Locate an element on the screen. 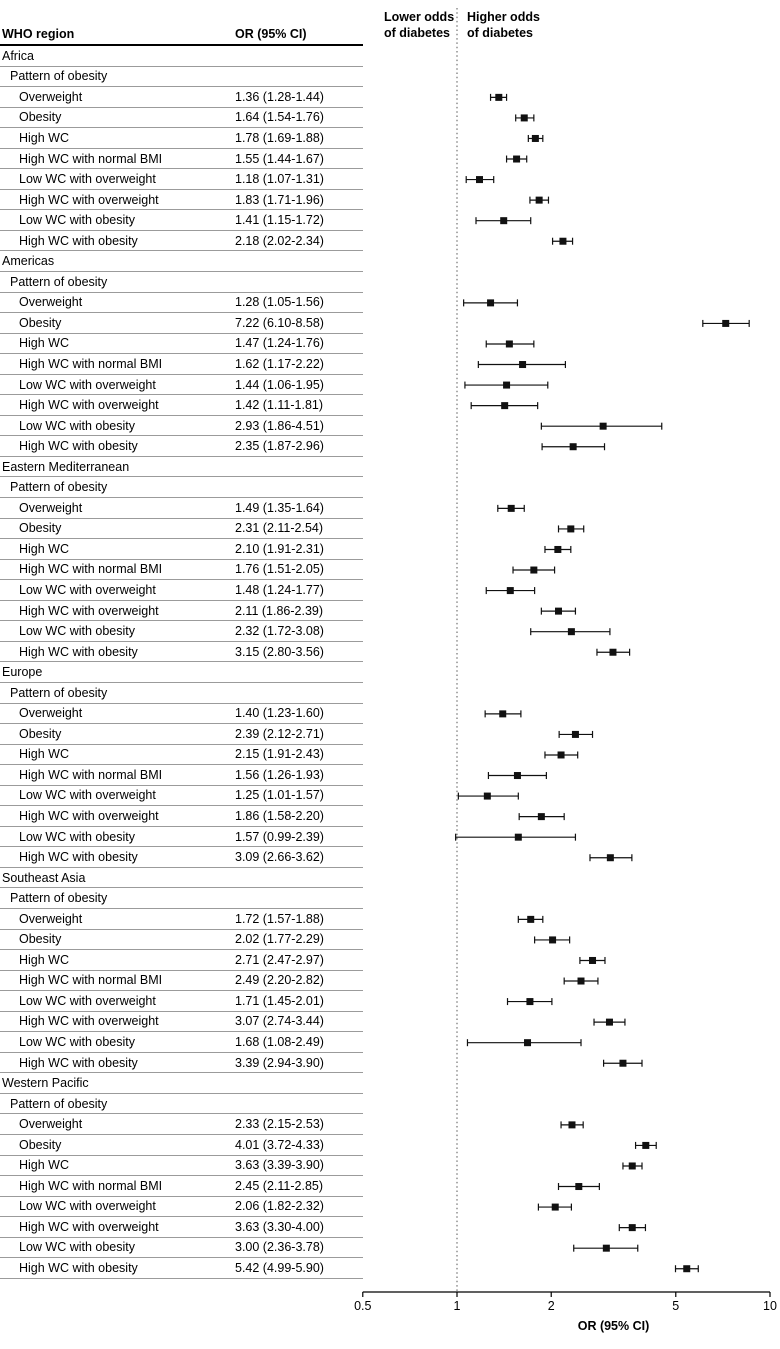 This screenshot has width=780, height=1349. or-ci-value: 1.71 (1.45-2.01) is located at coordinates (279, 1000).